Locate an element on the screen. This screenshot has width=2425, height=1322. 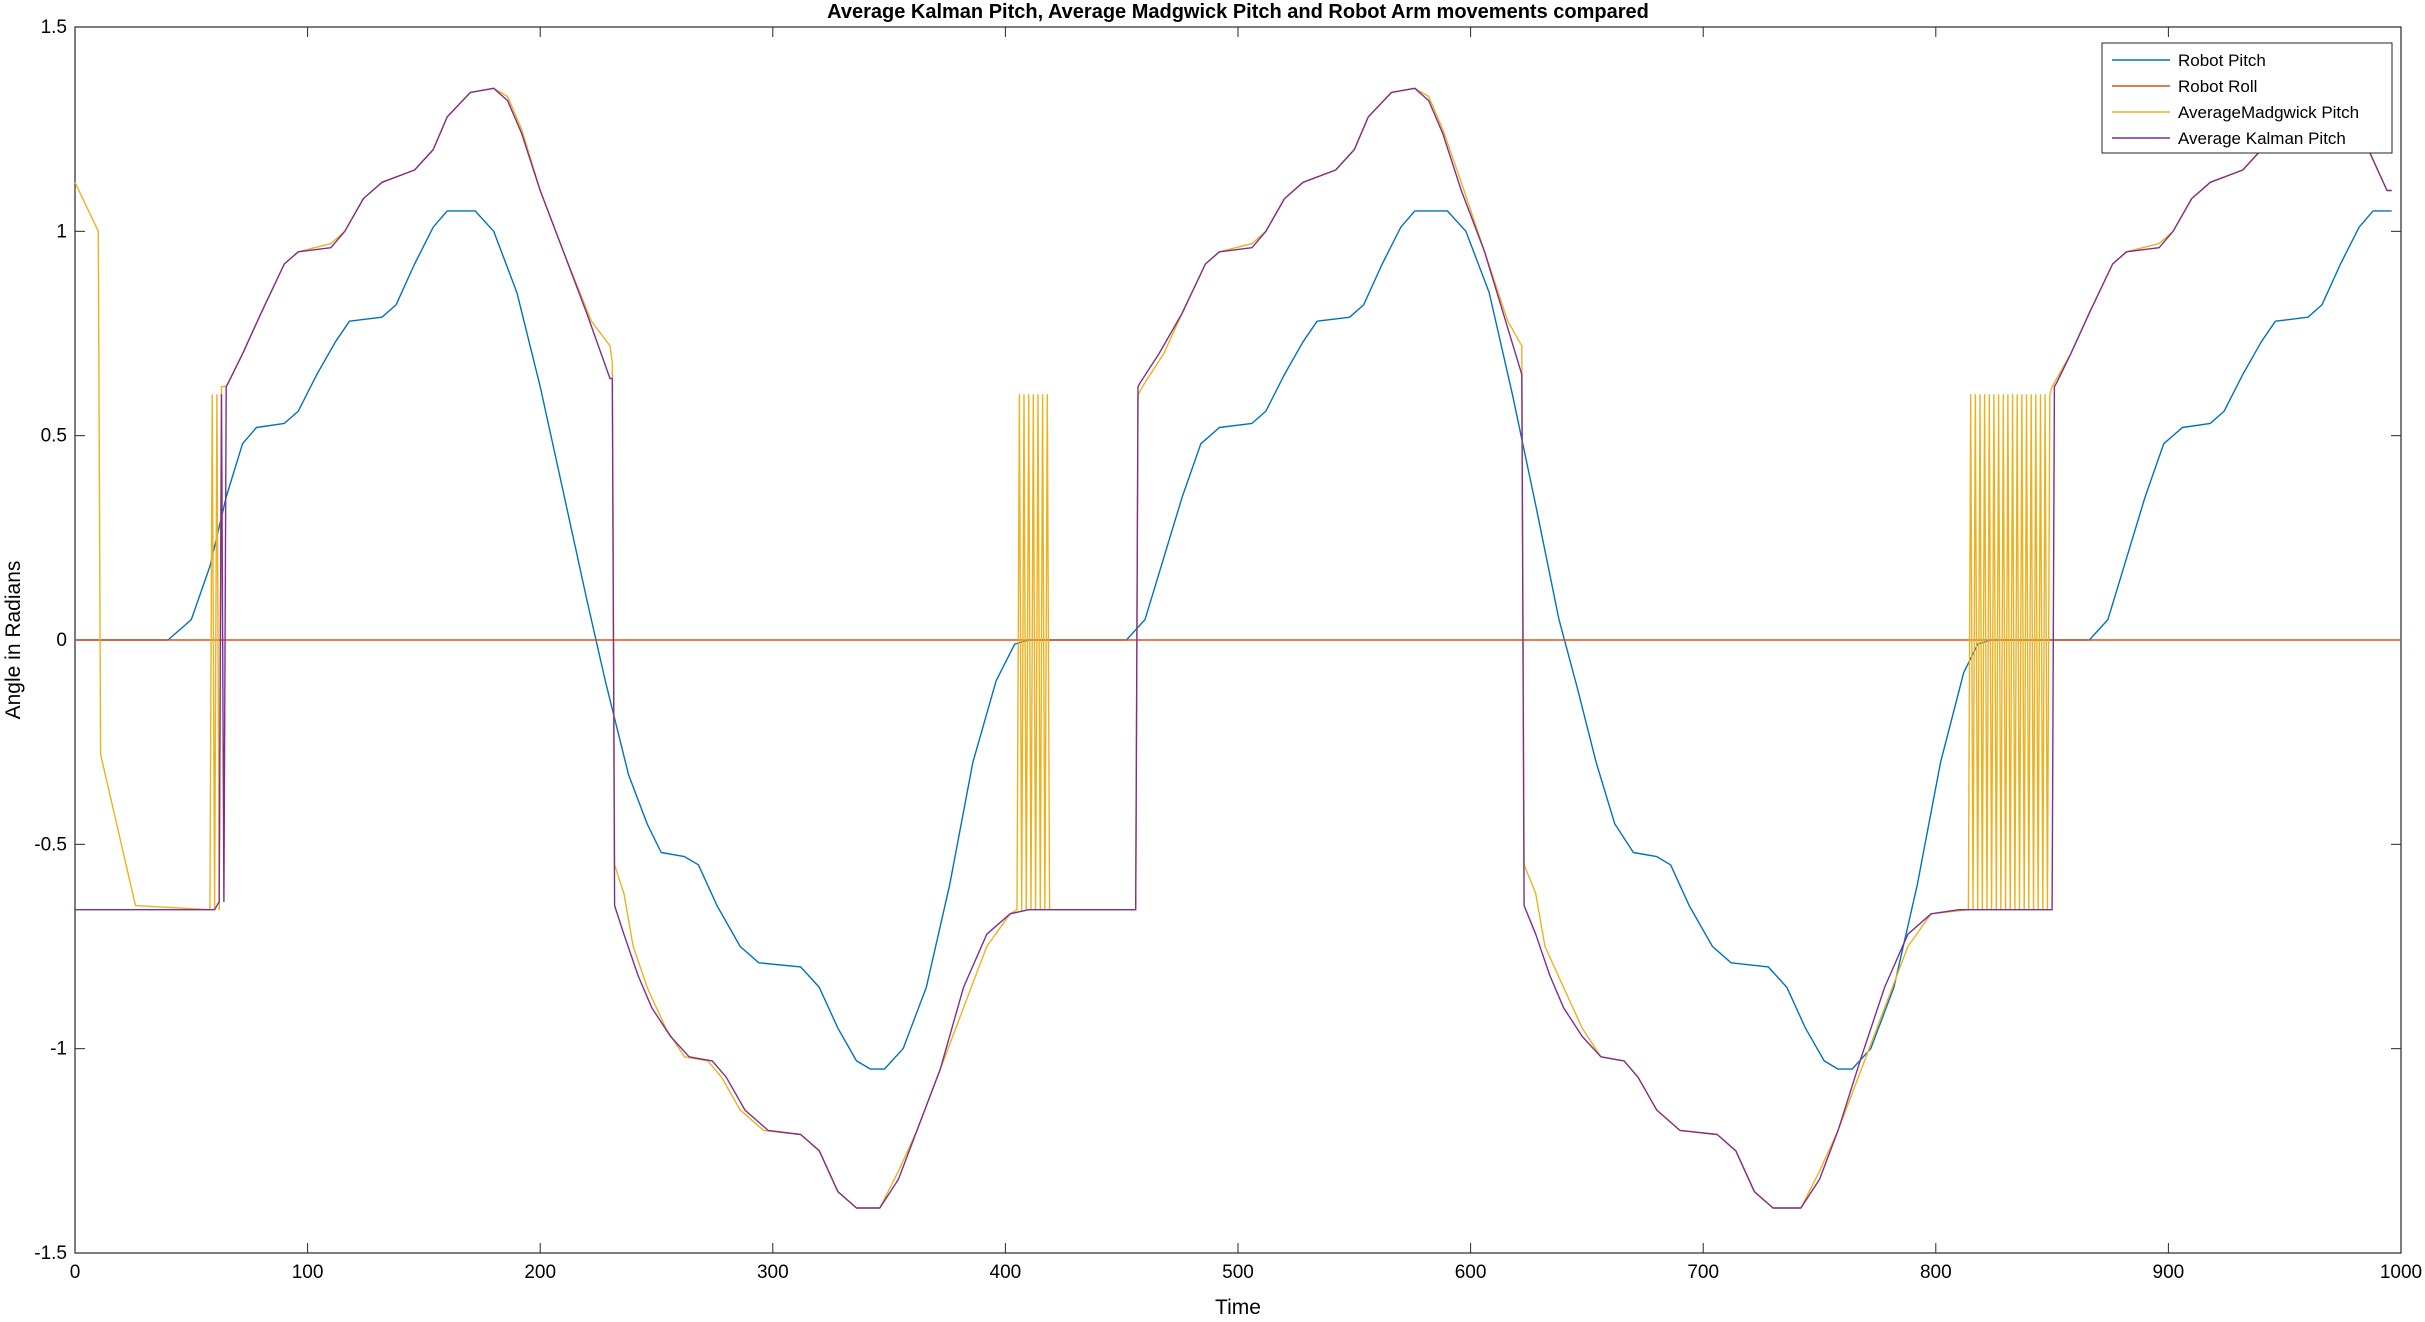
y-tick-label: -1 is located at coordinates (58, 1049).